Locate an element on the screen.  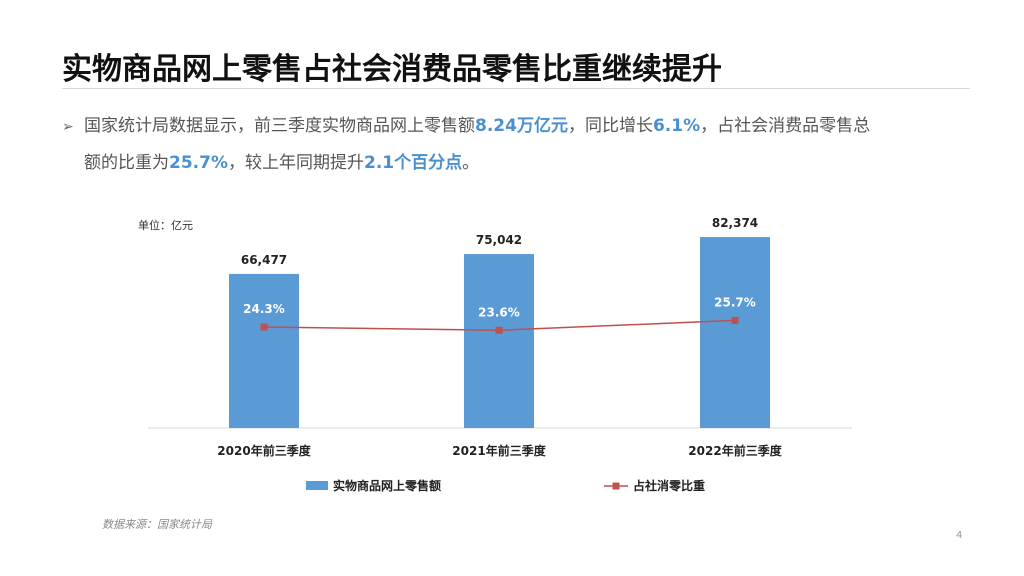
bullet-text: 额的比重为 is located at coordinates (126, 163).